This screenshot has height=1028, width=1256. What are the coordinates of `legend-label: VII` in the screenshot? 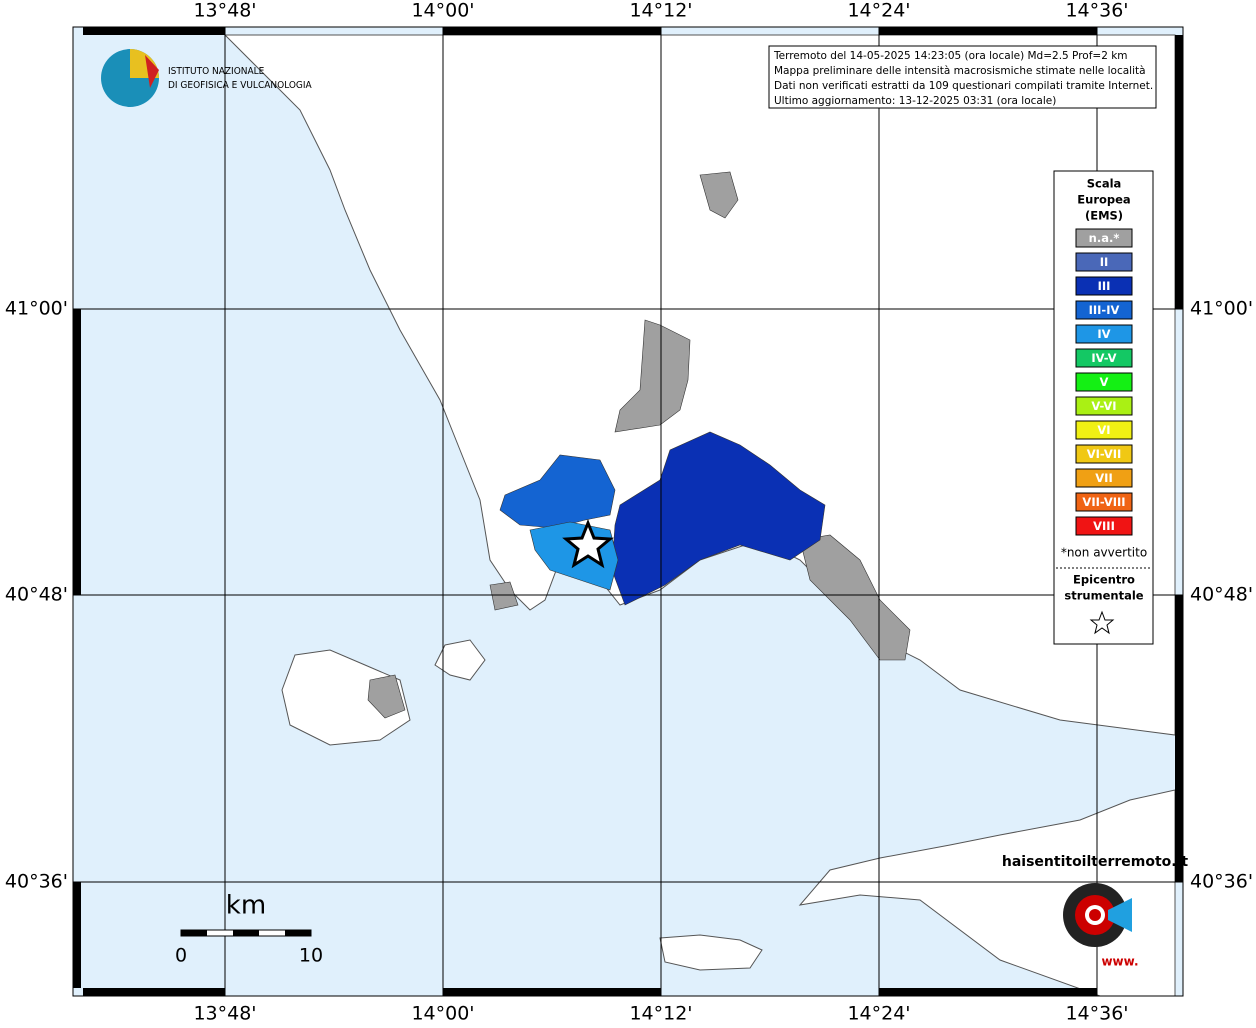 It's located at (1103, 478).